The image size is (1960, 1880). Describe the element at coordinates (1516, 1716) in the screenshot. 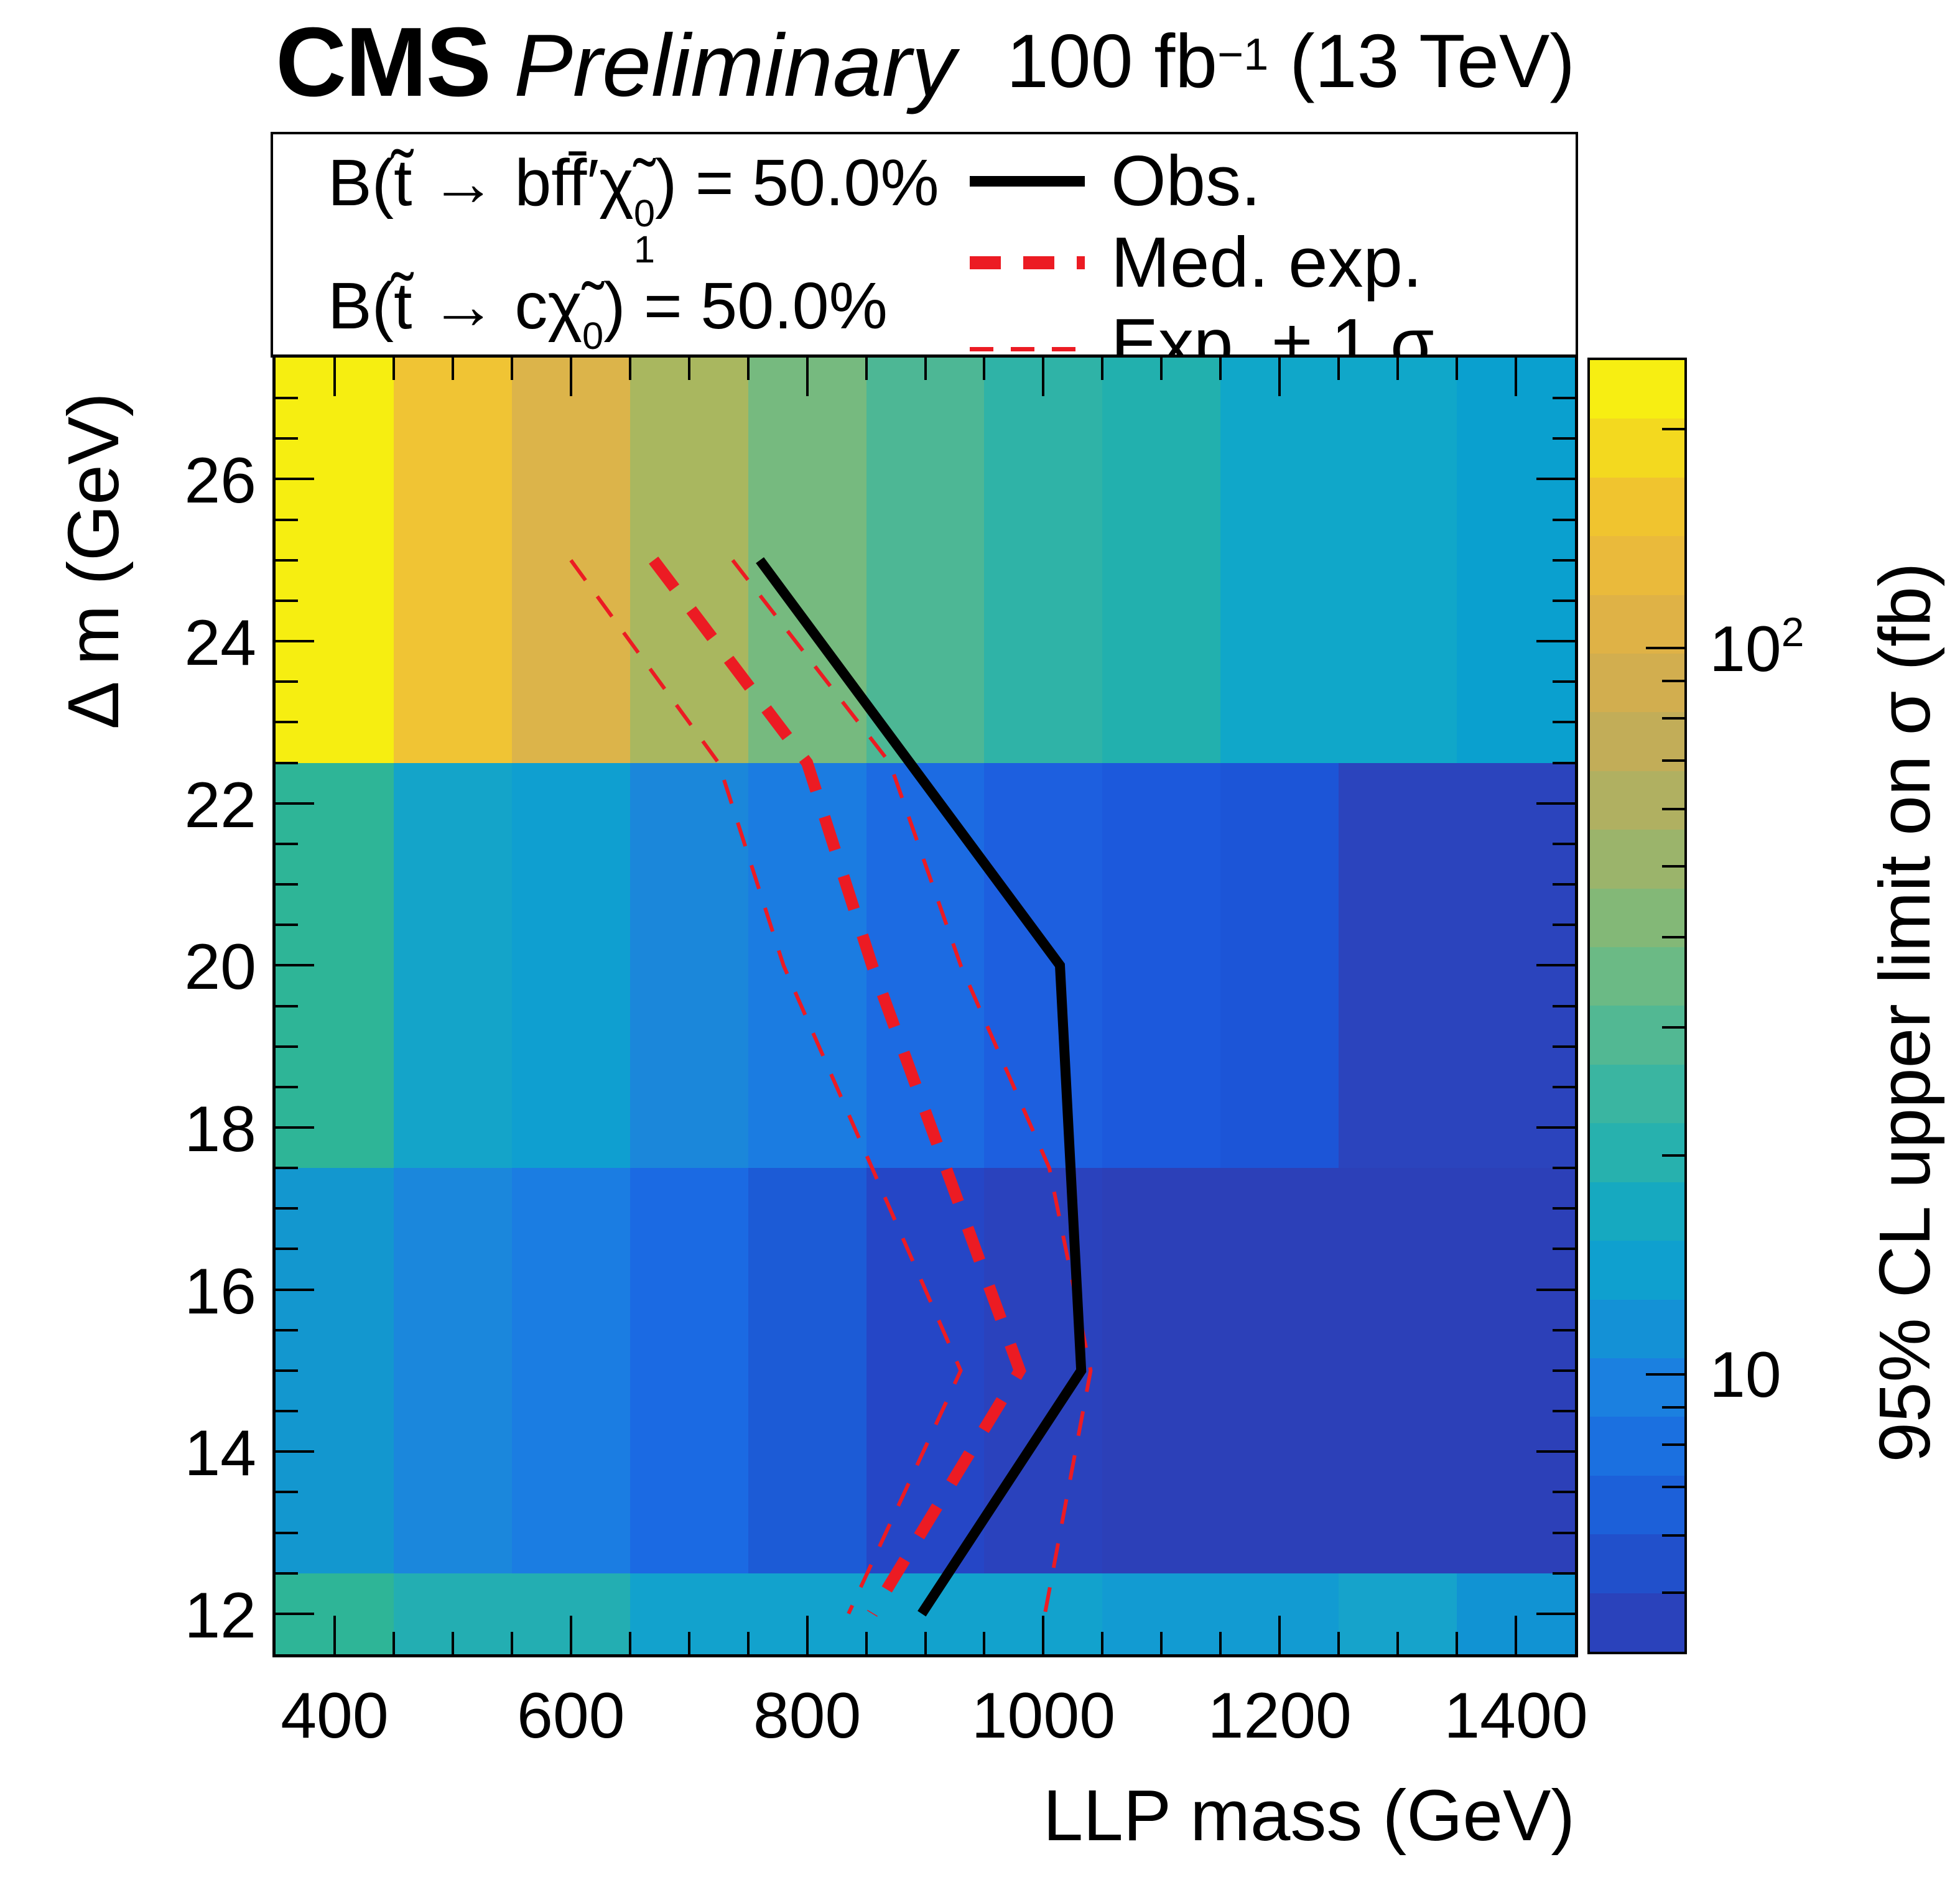

I see `x-tick-label: 1400` at that location.